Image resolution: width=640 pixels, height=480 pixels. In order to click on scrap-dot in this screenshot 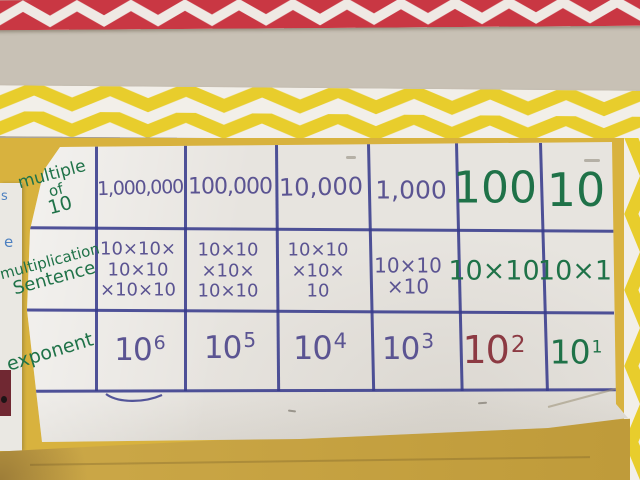, I will do `click(4, 399)`.